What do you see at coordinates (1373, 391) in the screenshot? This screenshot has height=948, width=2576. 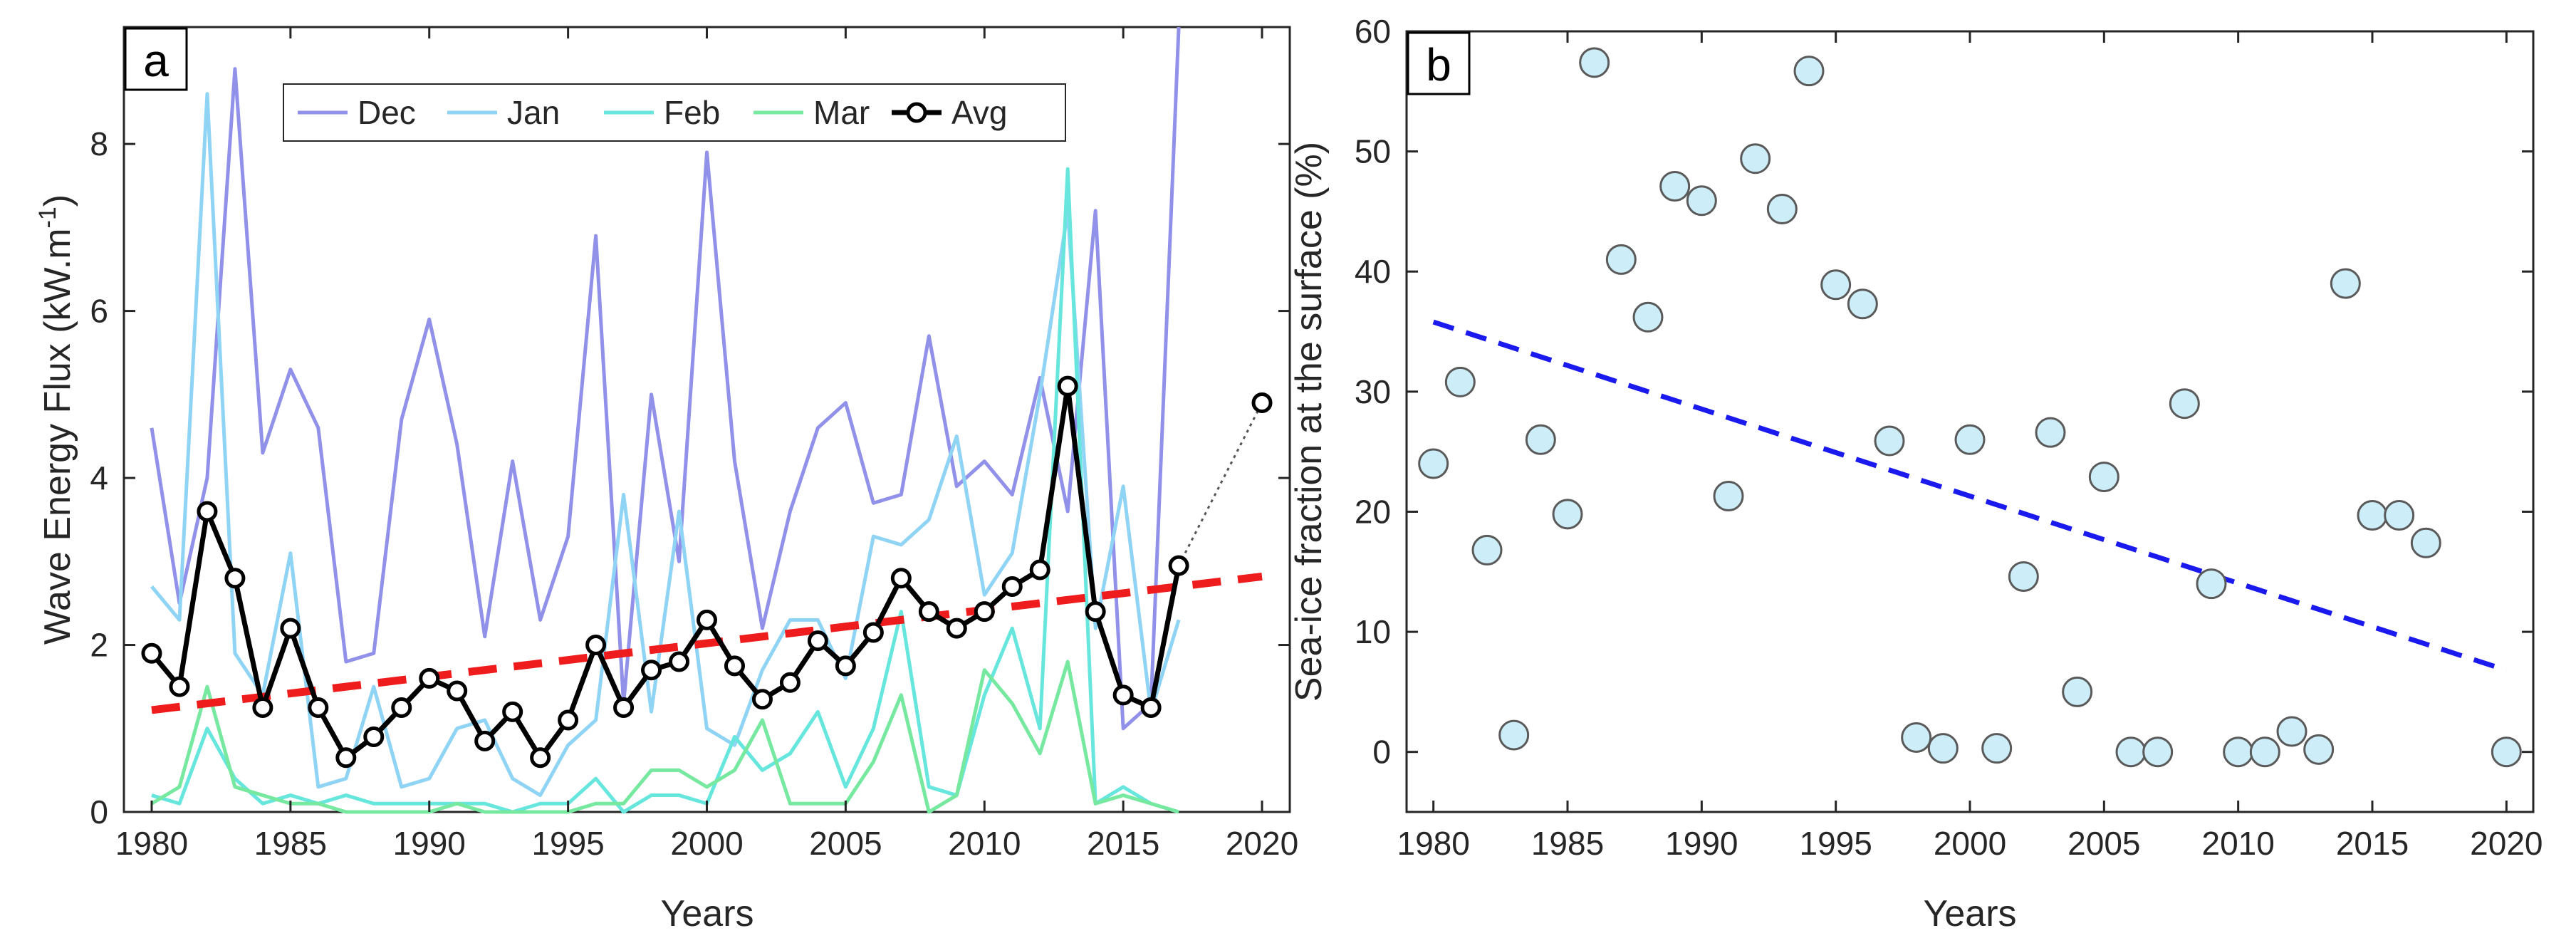 I see `y-tick-label: 30` at bounding box center [1373, 391].